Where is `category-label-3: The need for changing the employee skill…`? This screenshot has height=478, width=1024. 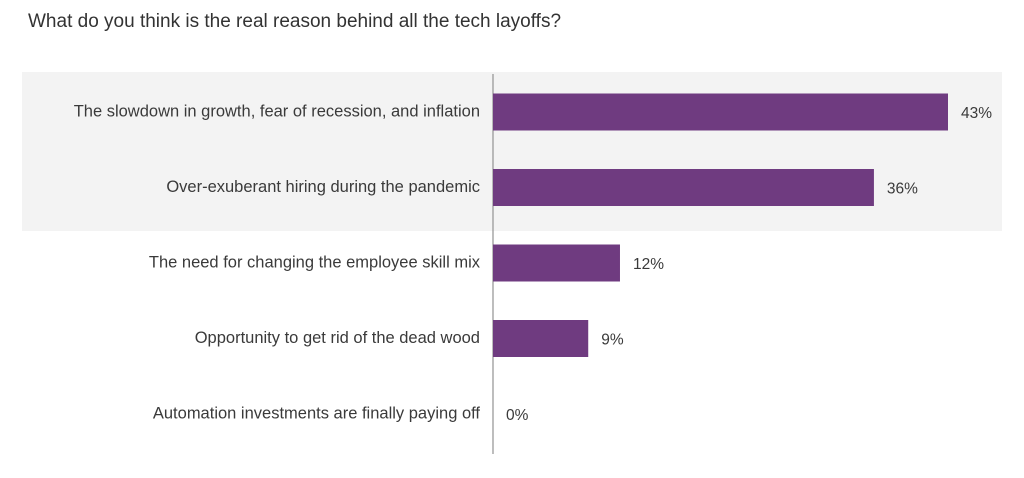
category-label-3: The need for changing the employee skill… is located at coordinates (315, 262).